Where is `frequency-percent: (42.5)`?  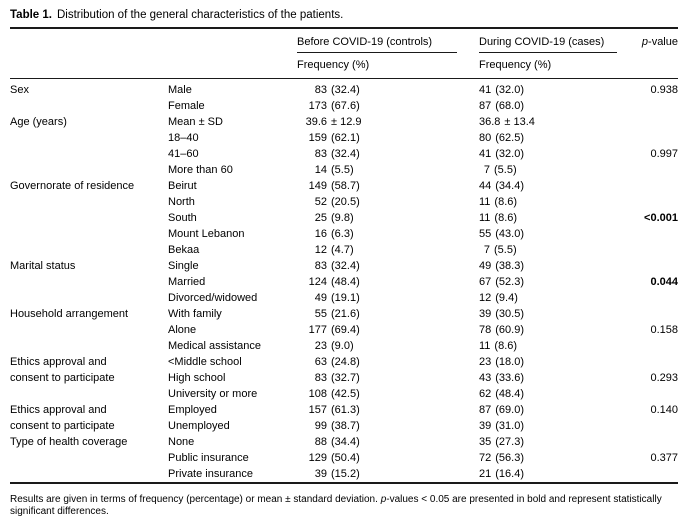
frequency-percent: (42.5) is located at coordinates (345, 394).